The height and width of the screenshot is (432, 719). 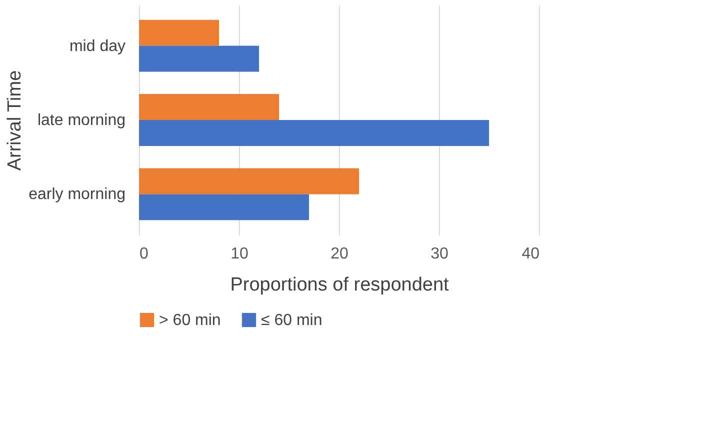 What do you see at coordinates (531, 254) in the screenshot?
I see `x-tick-label: 40` at bounding box center [531, 254].